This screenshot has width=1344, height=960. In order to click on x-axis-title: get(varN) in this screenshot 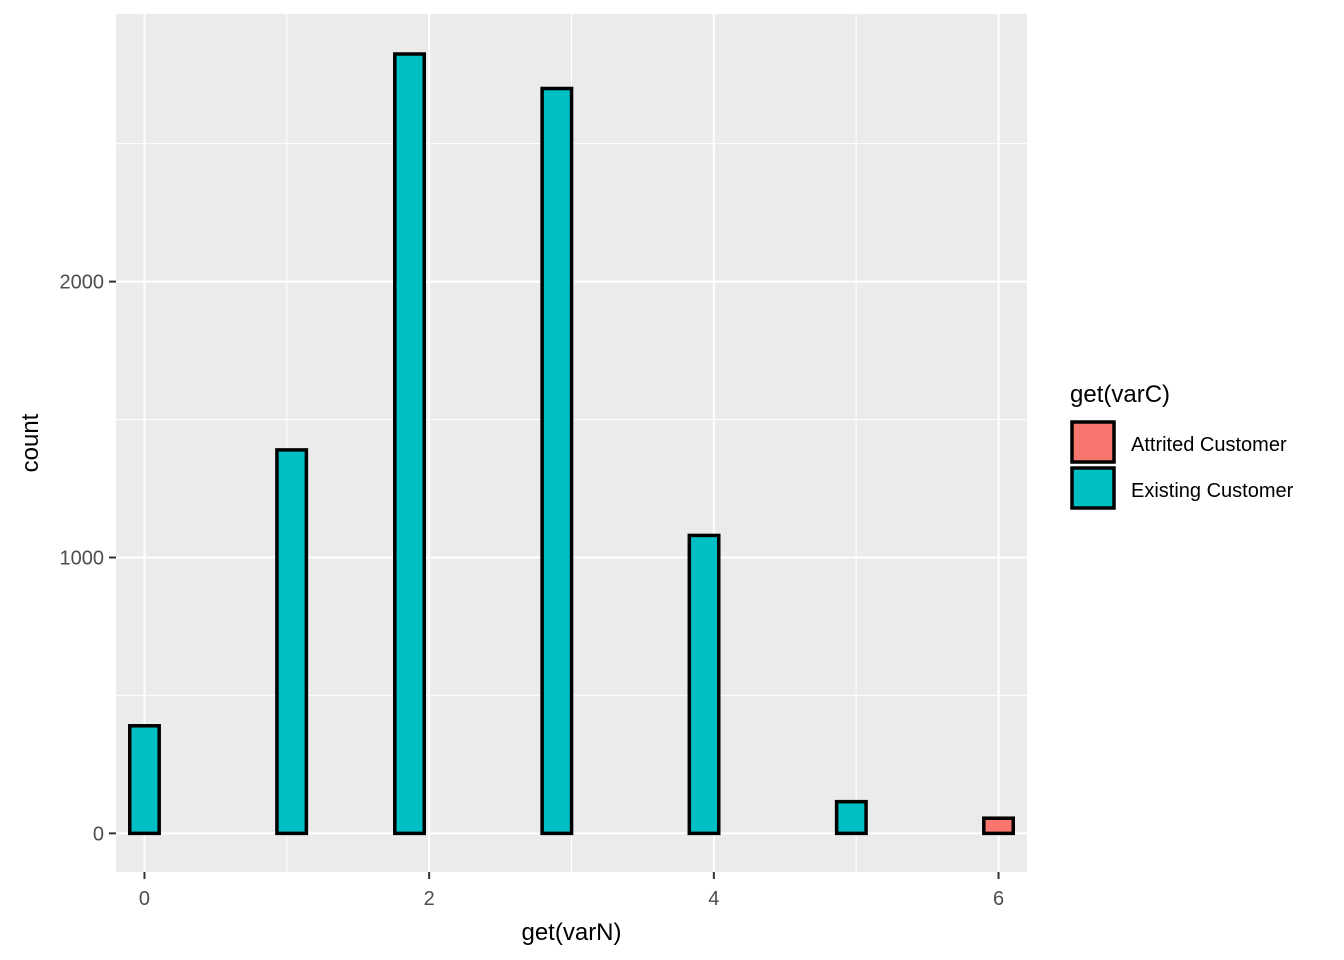, I will do `click(571, 932)`.